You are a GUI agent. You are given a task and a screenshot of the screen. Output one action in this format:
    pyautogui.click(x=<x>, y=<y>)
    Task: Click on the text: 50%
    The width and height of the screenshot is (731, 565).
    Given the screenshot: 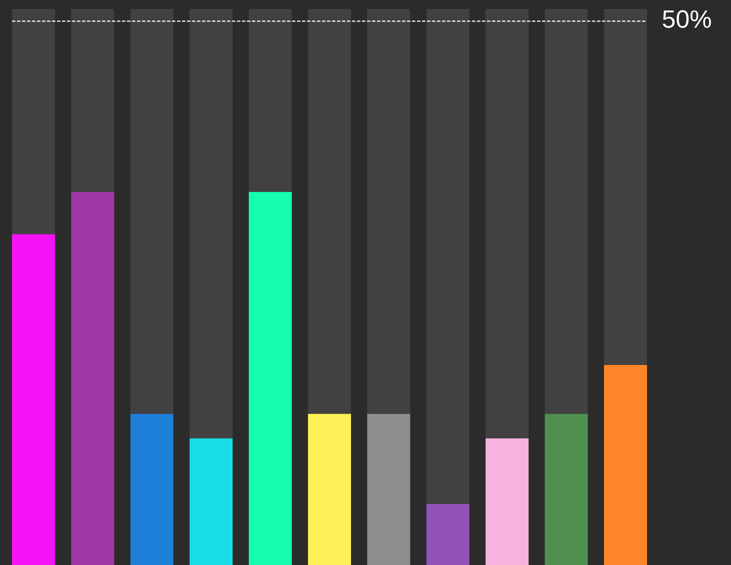 What is the action you would take?
    pyautogui.click(x=686, y=19)
    